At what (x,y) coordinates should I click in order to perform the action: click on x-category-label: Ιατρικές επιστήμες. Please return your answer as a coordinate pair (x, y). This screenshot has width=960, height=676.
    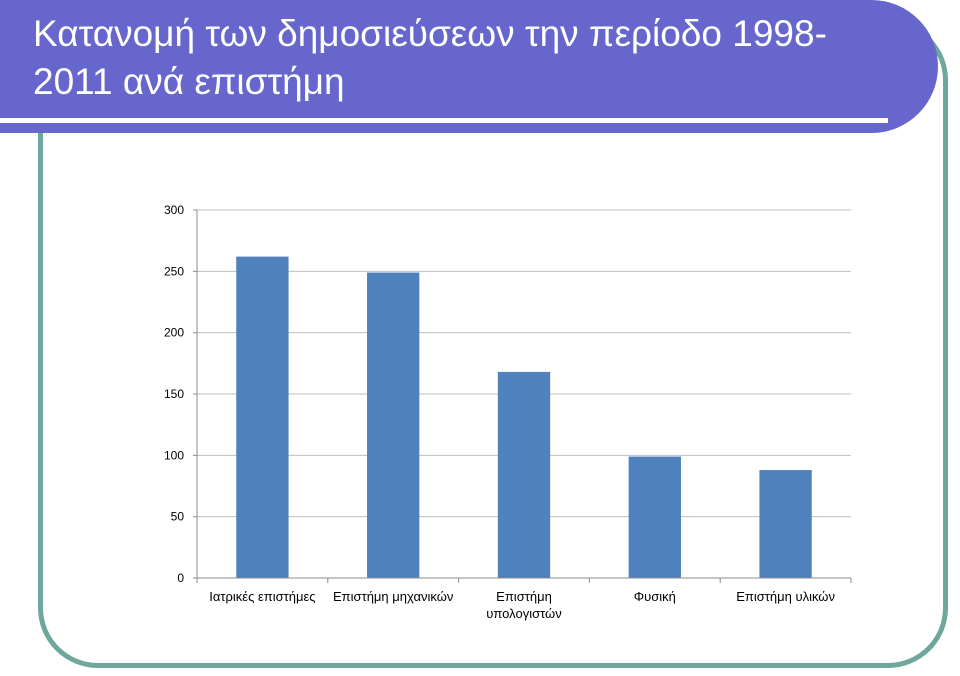
    Looking at the image, I should click on (262, 596).